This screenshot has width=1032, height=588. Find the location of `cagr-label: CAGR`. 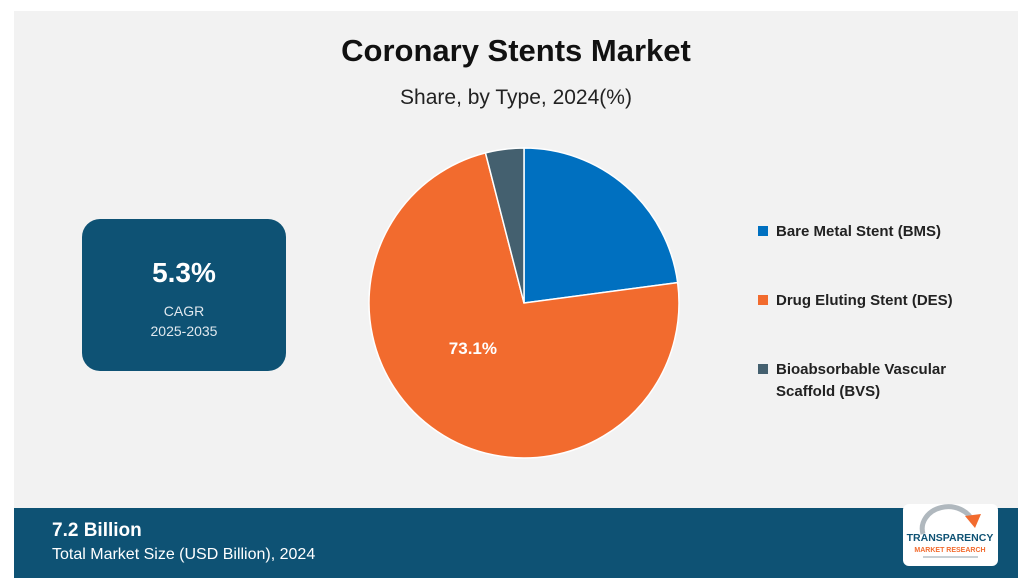

cagr-label: CAGR is located at coordinates (184, 311).